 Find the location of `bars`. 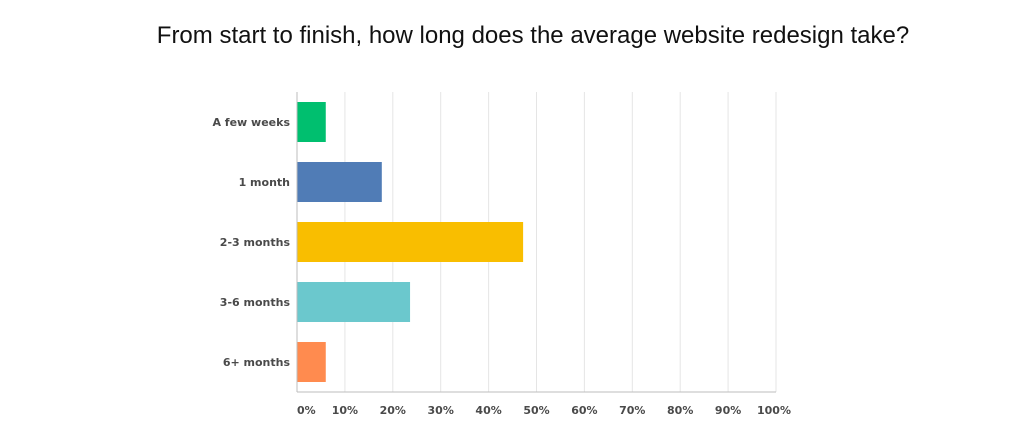

bars is located at coordinates (410, 242).